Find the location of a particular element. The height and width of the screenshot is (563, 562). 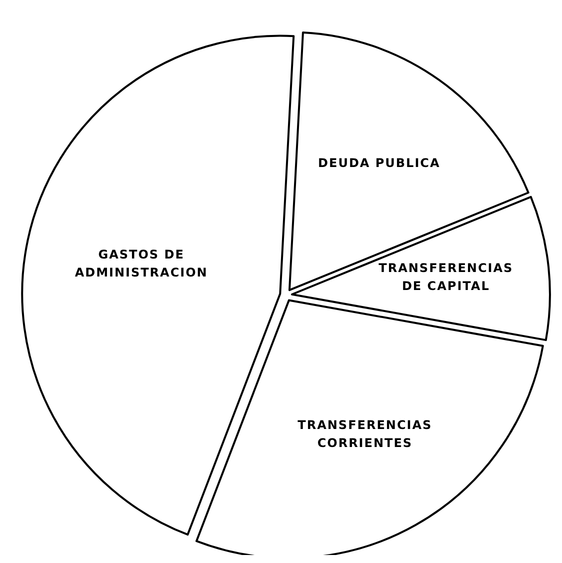

slice-label: GASTOS DE ADMINISTRACION is located at coordinates (141, 264).